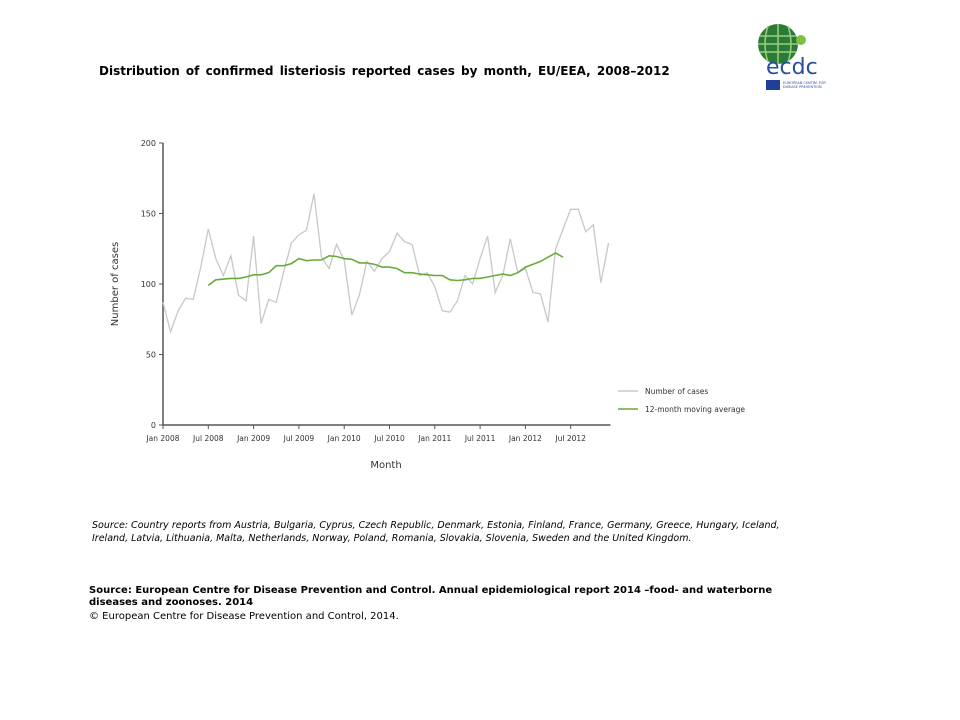  What do you see at coordinates (344, 438) in the screenshot?
I see `x-tick-label: Jan 2010` at bounding box center [344, 438].